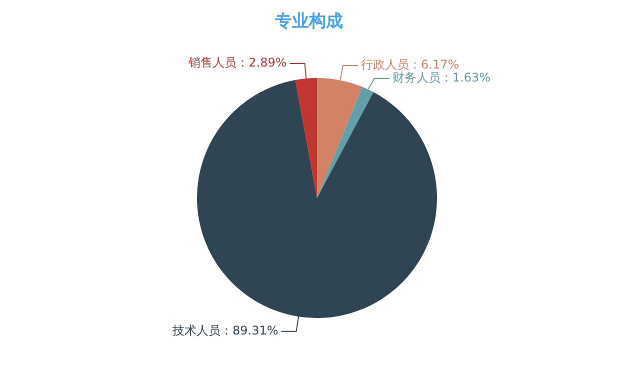 The image size is (618, 382). Describe the element at coordinates (237, 63) in the screenshot. I see `slice-label: 销售人员：2.89%` at that location.